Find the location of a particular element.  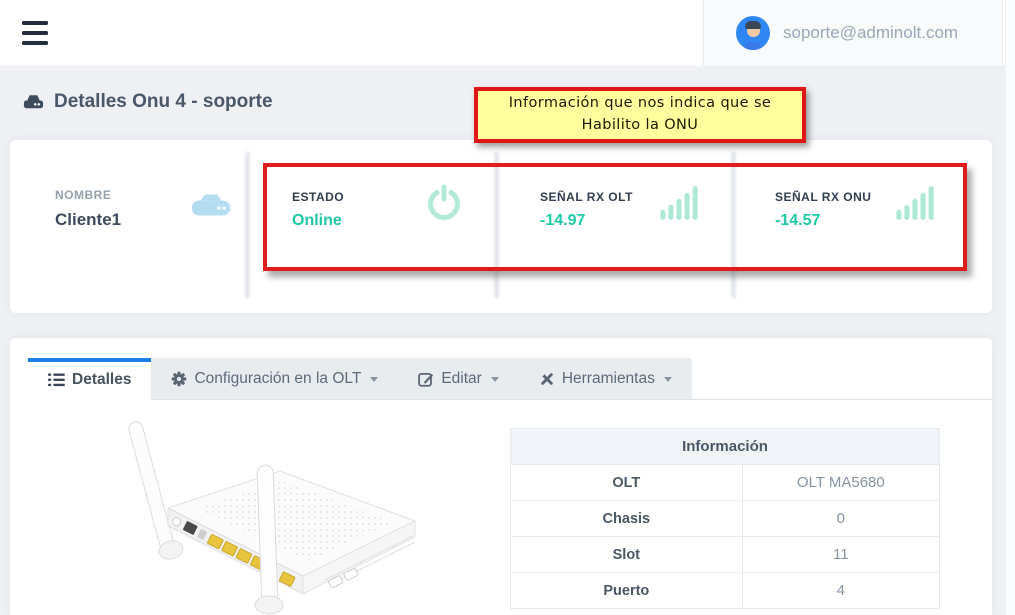

list-icon is located at coordinates (56, 379).